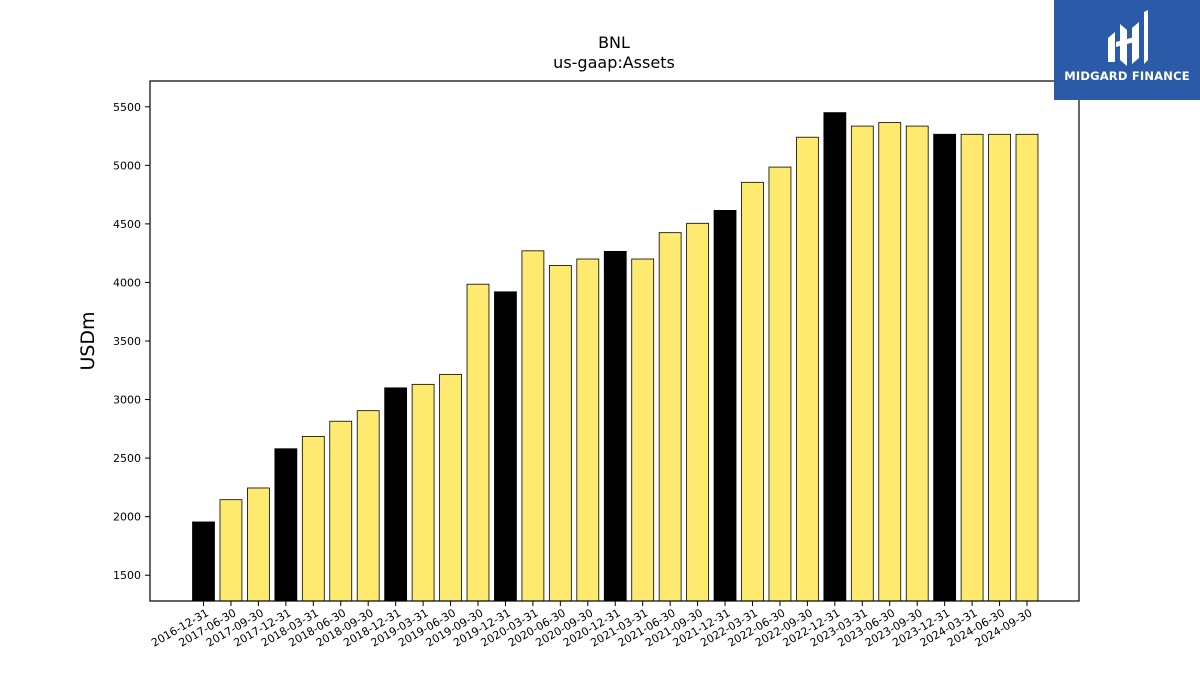 This screenshot has height=675, width=1200. I want to click on y-tick-label: 3000, so click(127, 400).